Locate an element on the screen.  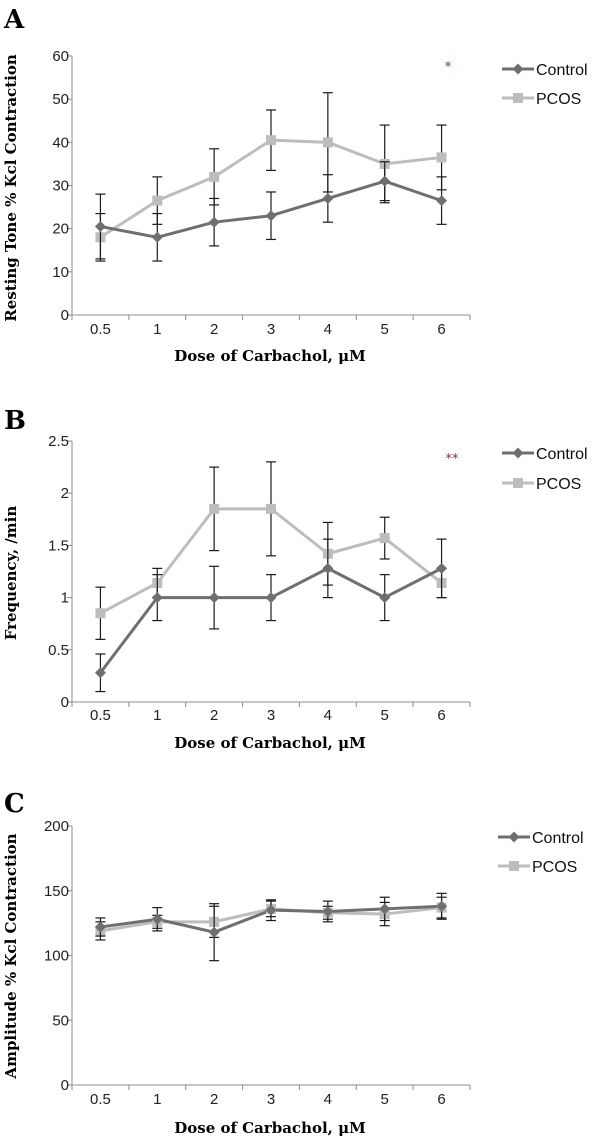
panel-letter: B is located at coordinates (15, 421).